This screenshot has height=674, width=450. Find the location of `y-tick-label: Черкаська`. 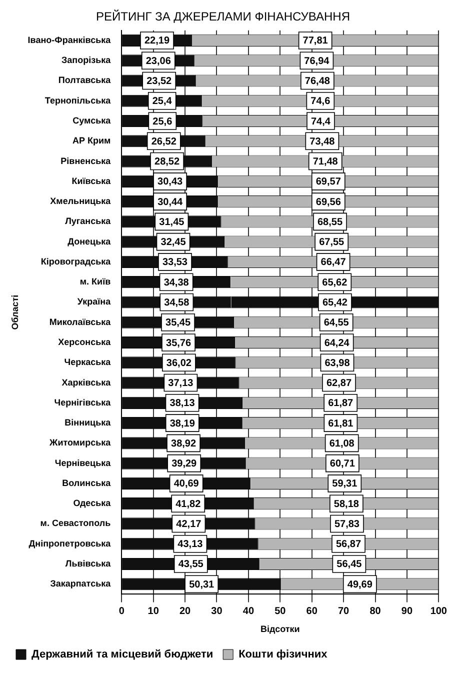

y-tick-label: Черкаська is located at coordinates (88, 362).